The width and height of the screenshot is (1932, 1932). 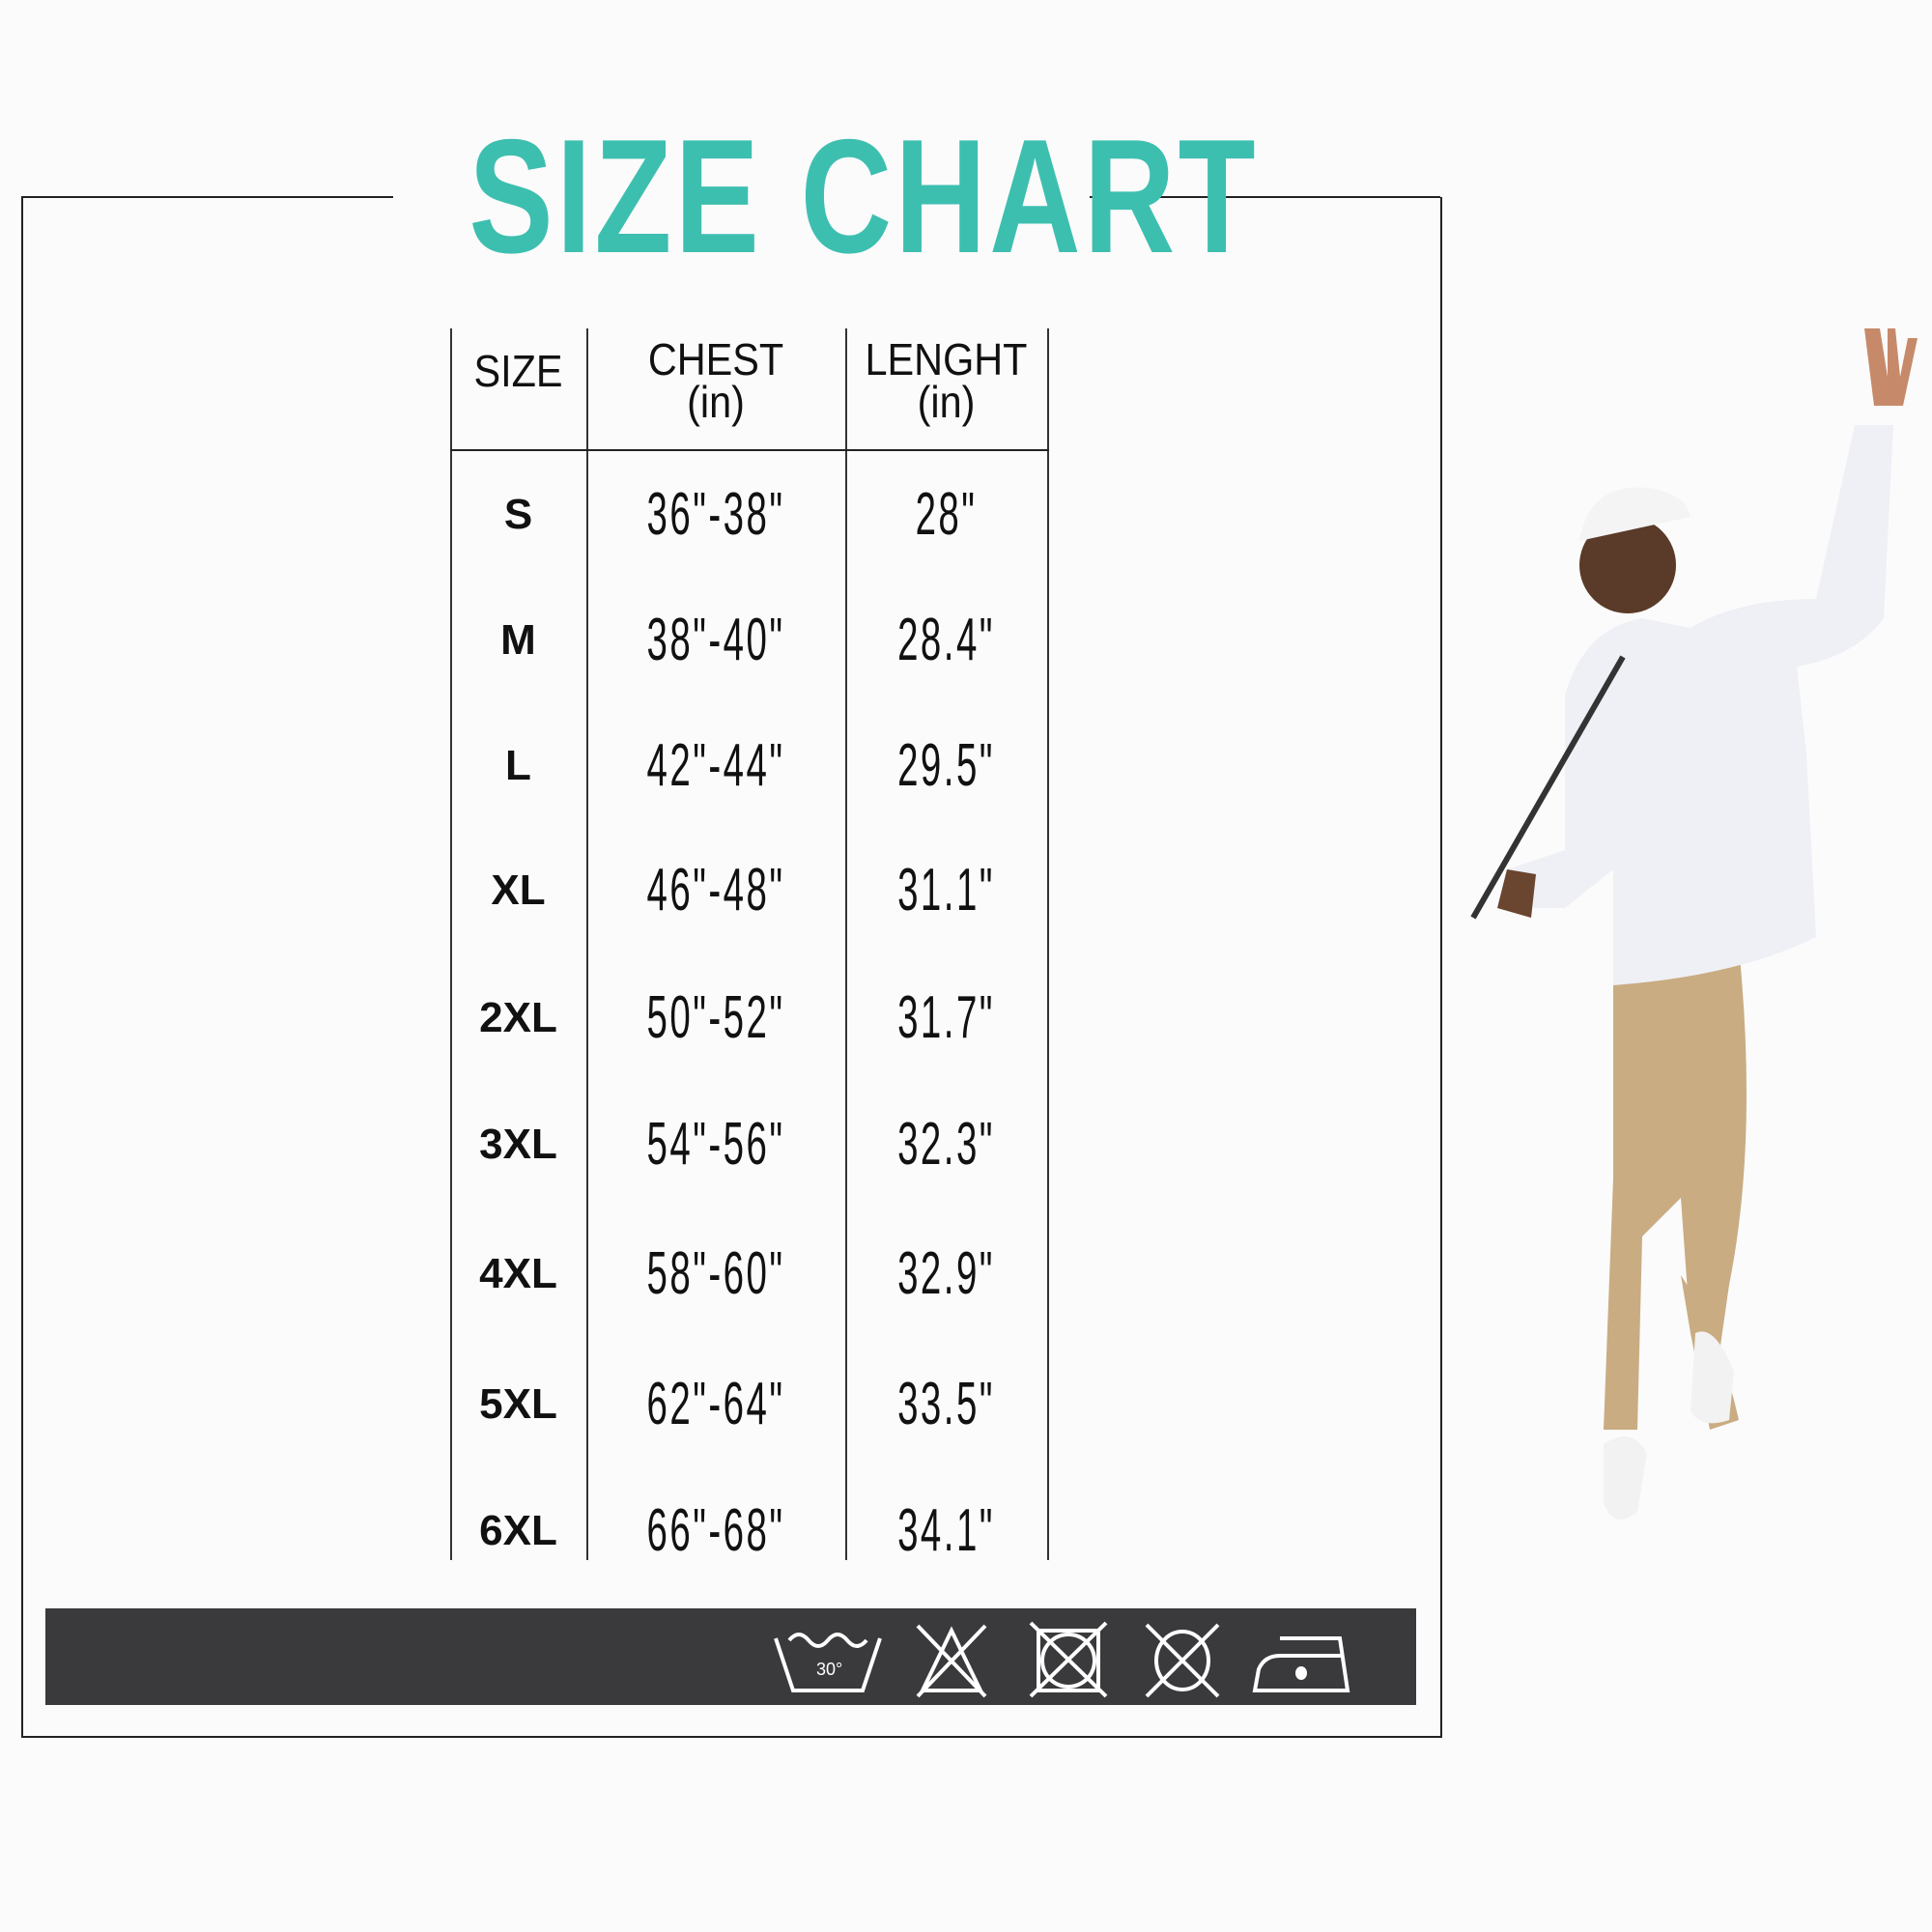 What do you see at coordinates (1068, 1659) in the screenshot?
I see `do-not-tumble-dry-icon` at bounding box center [1068, 1659].